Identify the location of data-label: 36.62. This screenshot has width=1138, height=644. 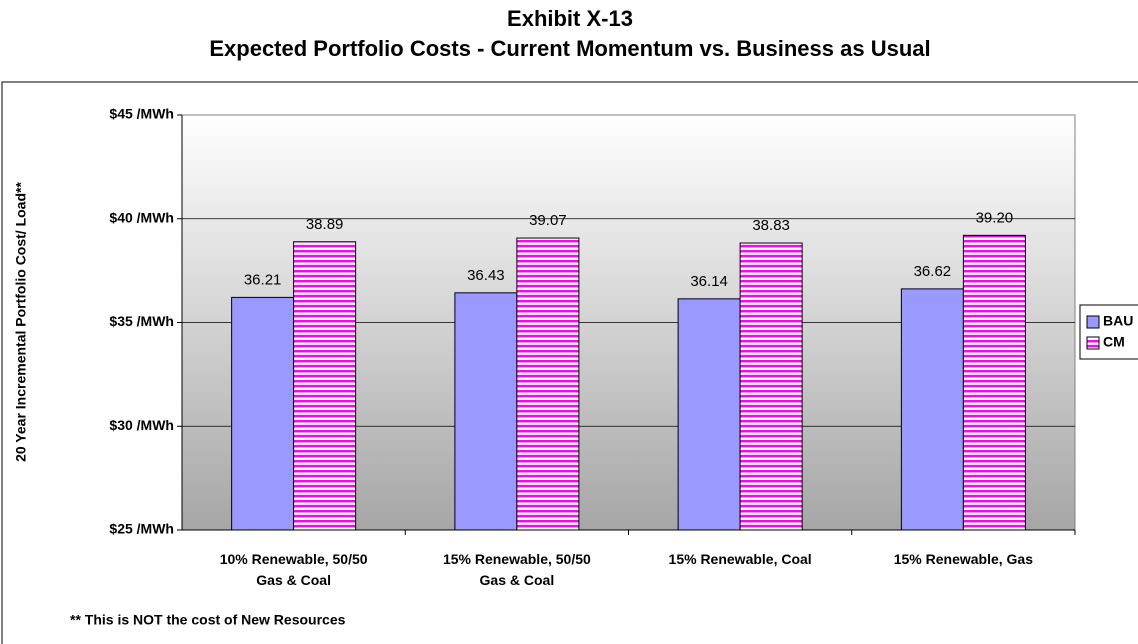
(933, 271).